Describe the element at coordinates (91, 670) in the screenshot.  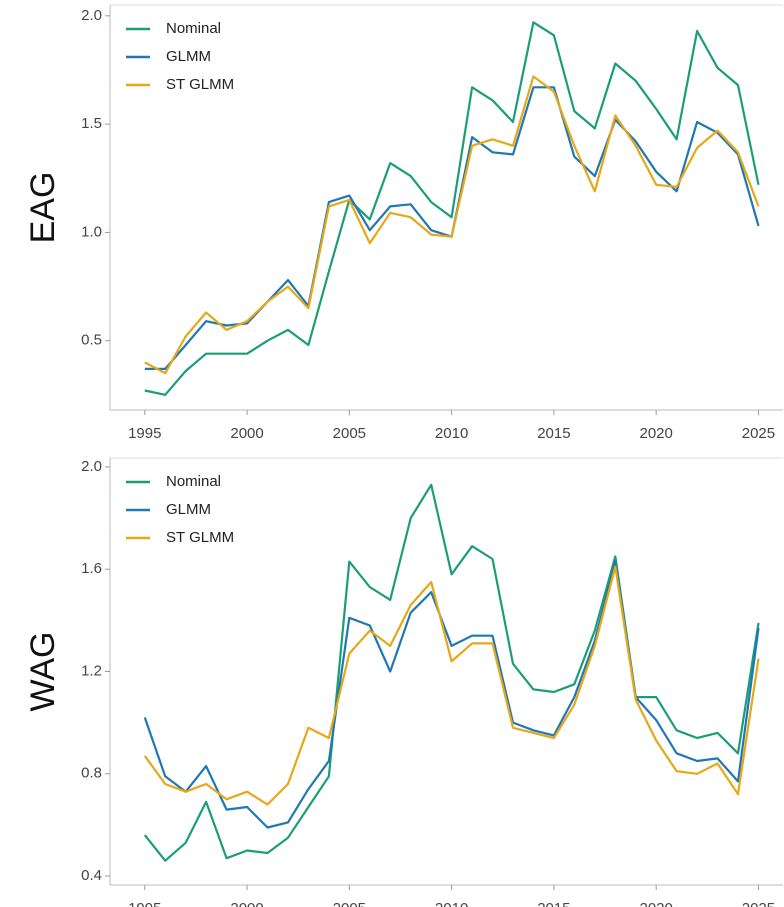
I see `y-tick-label: 1.2` at that location.